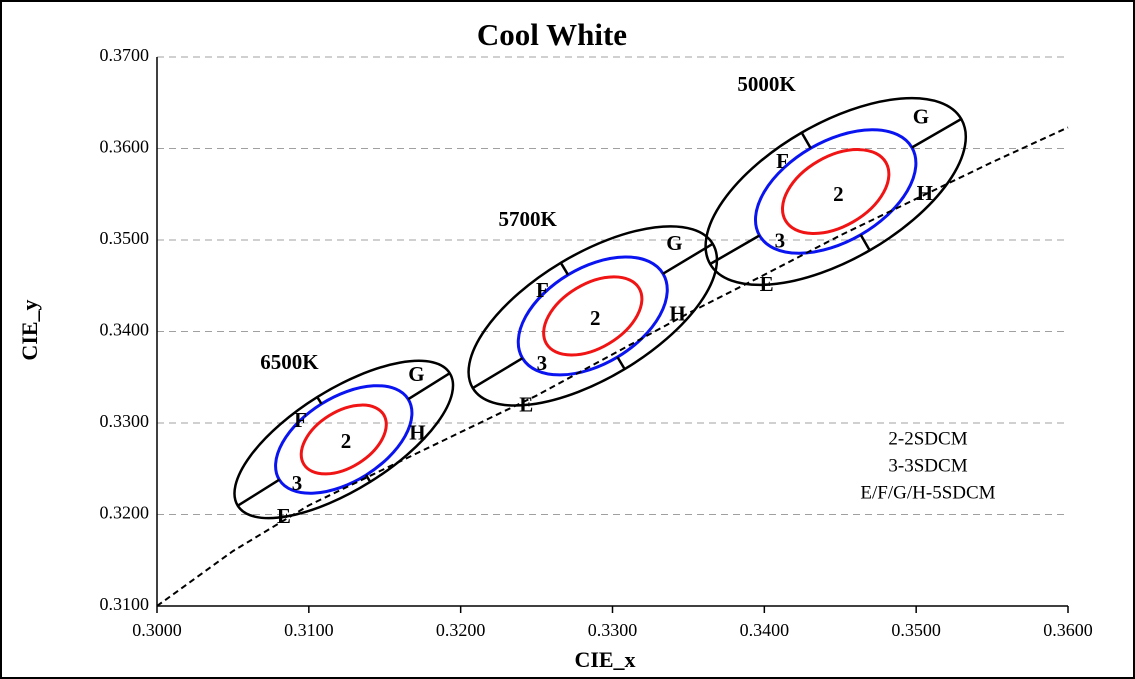 The width and height of the screenshot is (1135, 679). What do you see at coordinates (916, 630) in the screenshot?
I see `x-tick-label: 0.3500` at bounding box center [916, 630].